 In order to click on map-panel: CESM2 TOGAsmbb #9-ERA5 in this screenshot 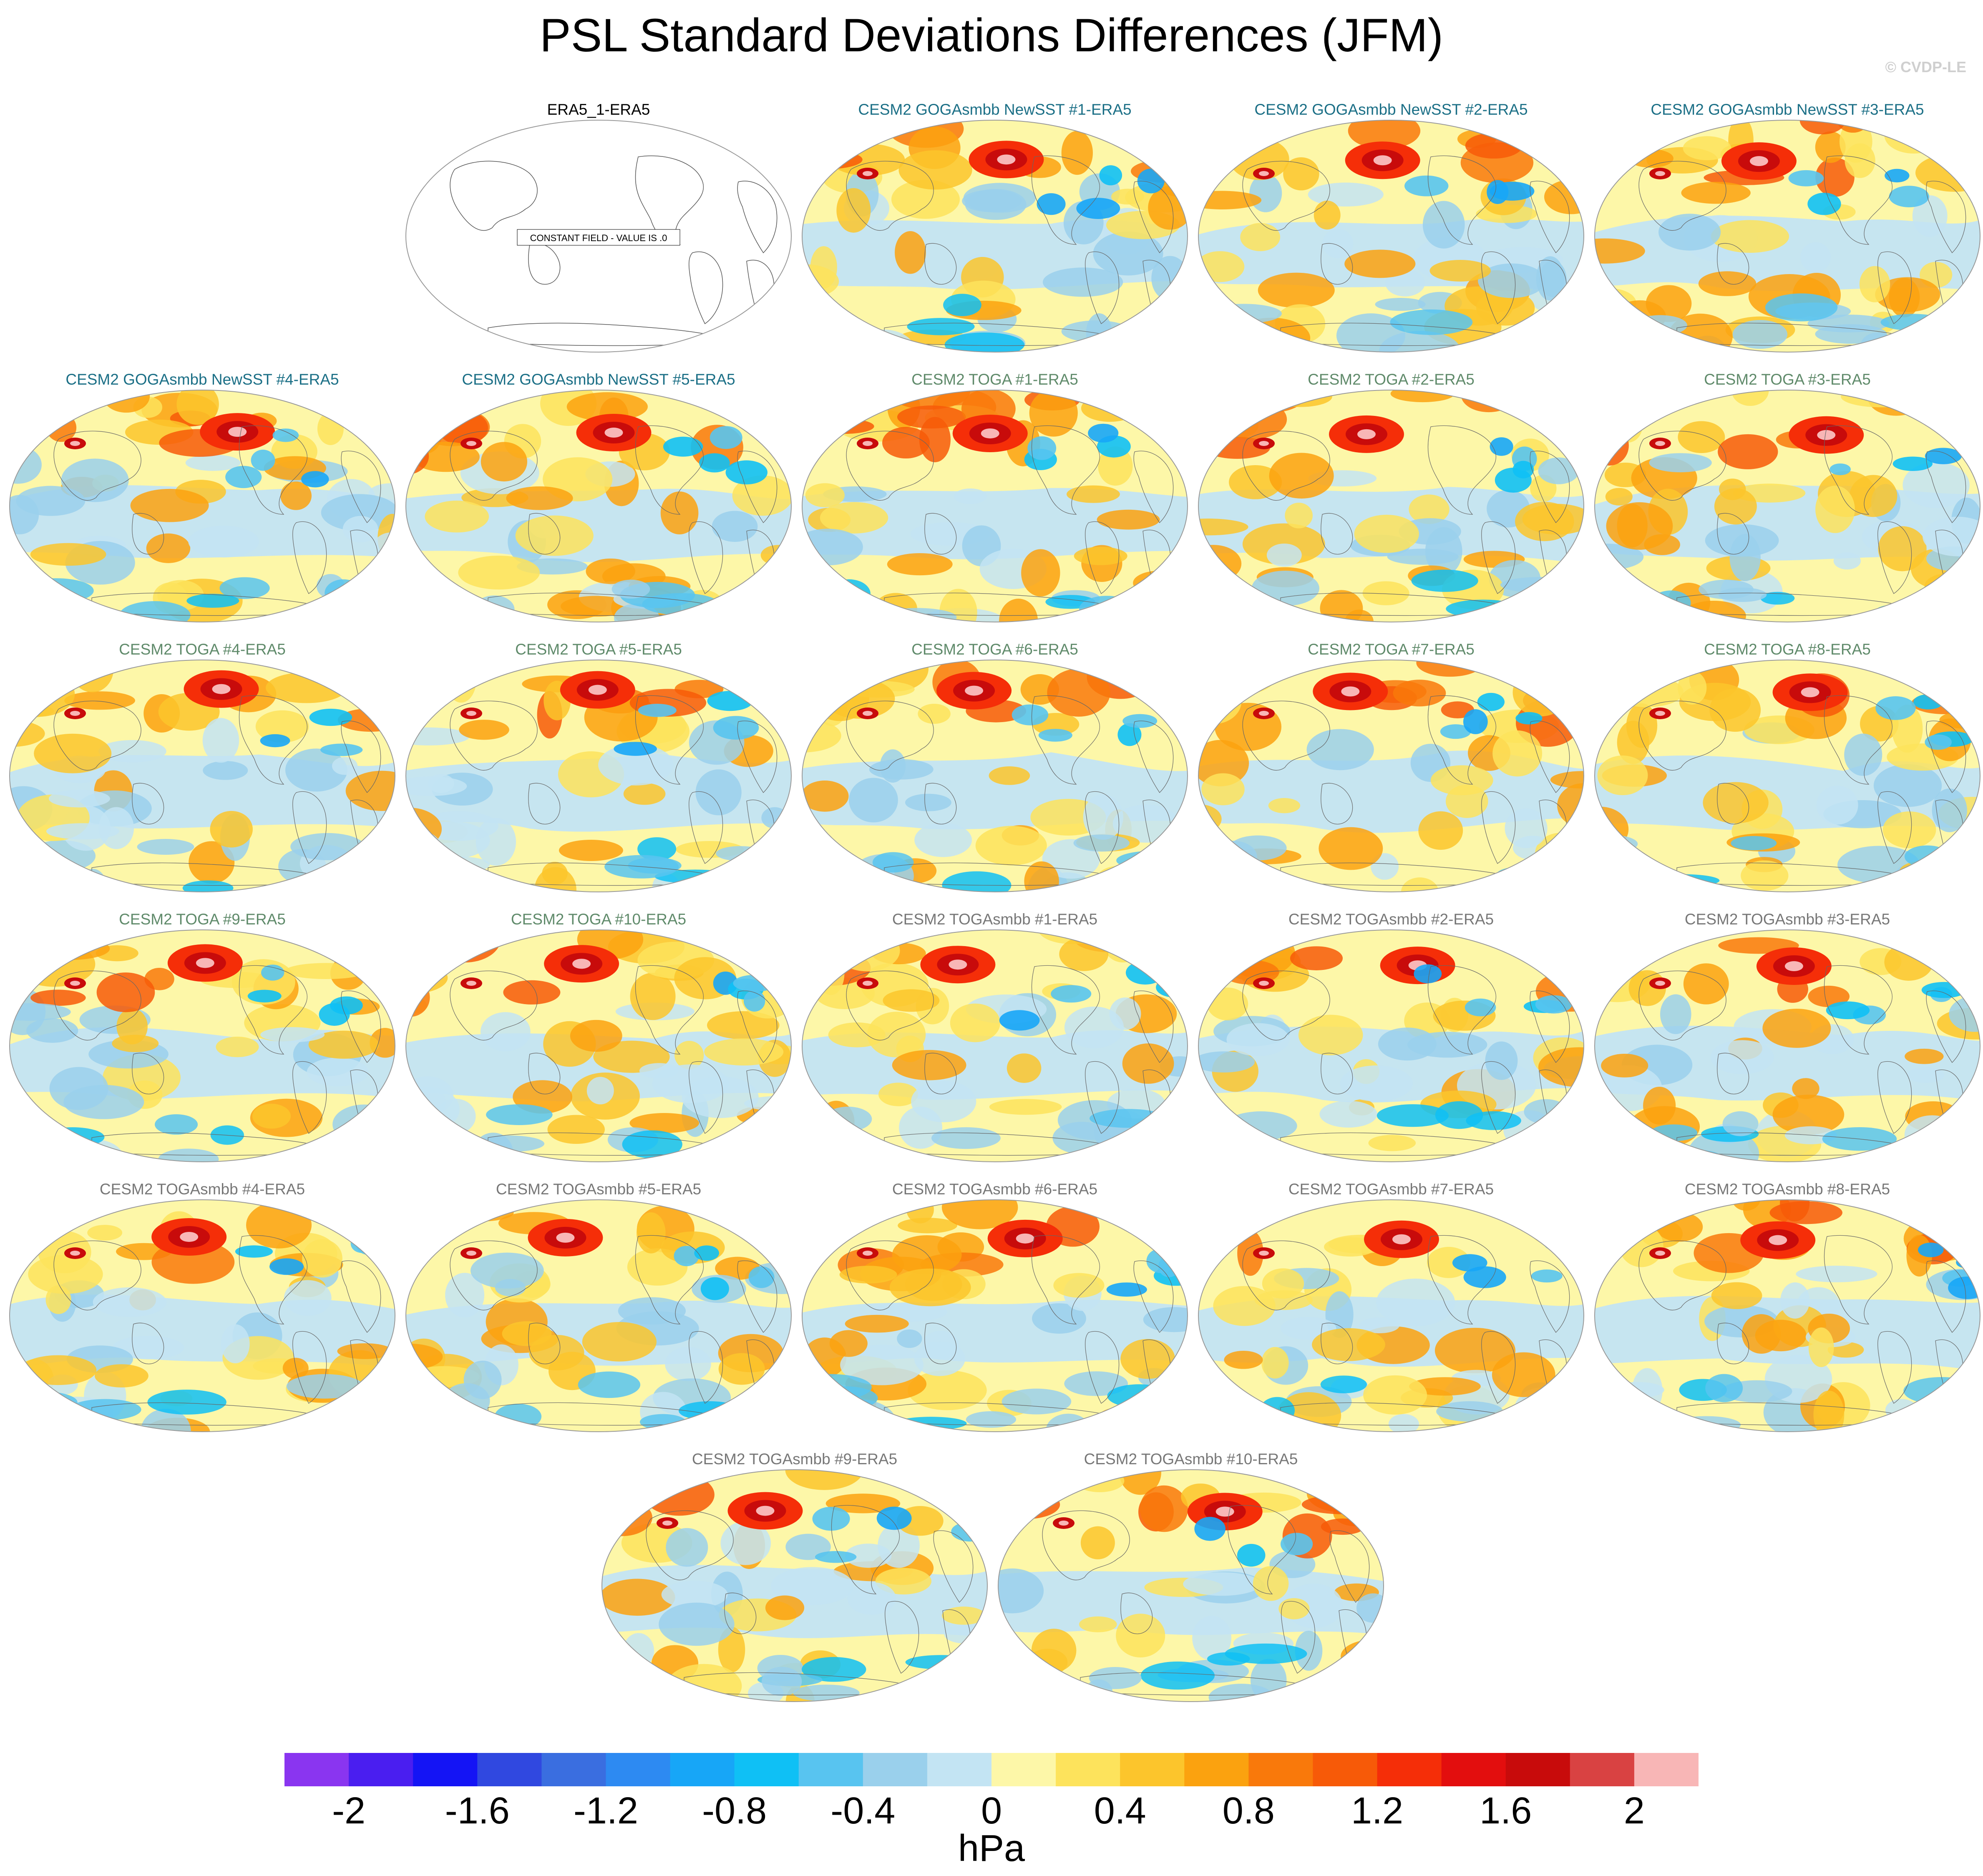, I will do `click(795, 1583)`.